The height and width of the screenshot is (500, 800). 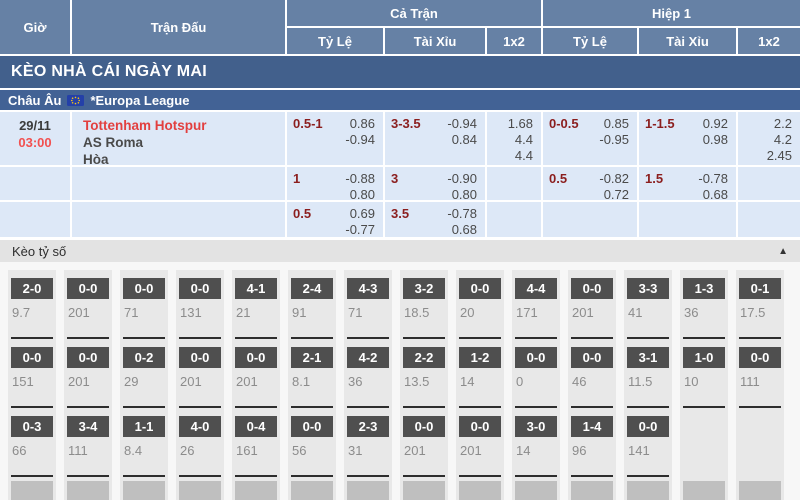 I want to click on score-column: 3-2 18.5 2-2 13.5 0-0 201, so click(x=424, y=385).